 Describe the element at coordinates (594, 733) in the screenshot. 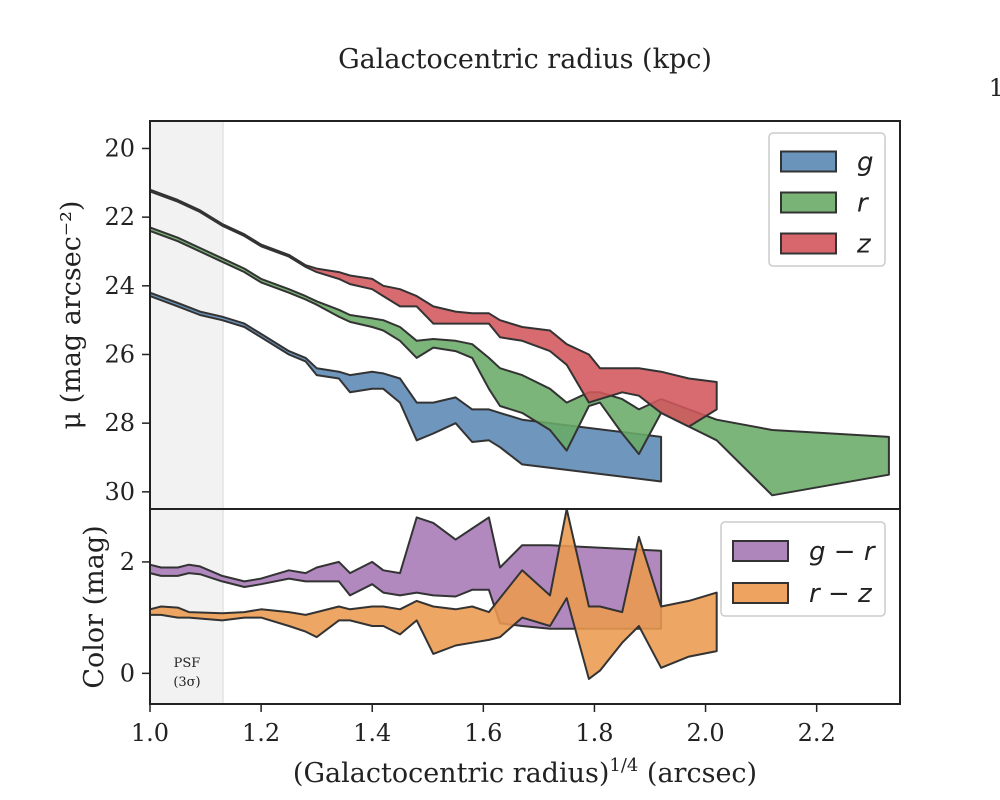

I see `x-tick-label: 1.8` at that location.